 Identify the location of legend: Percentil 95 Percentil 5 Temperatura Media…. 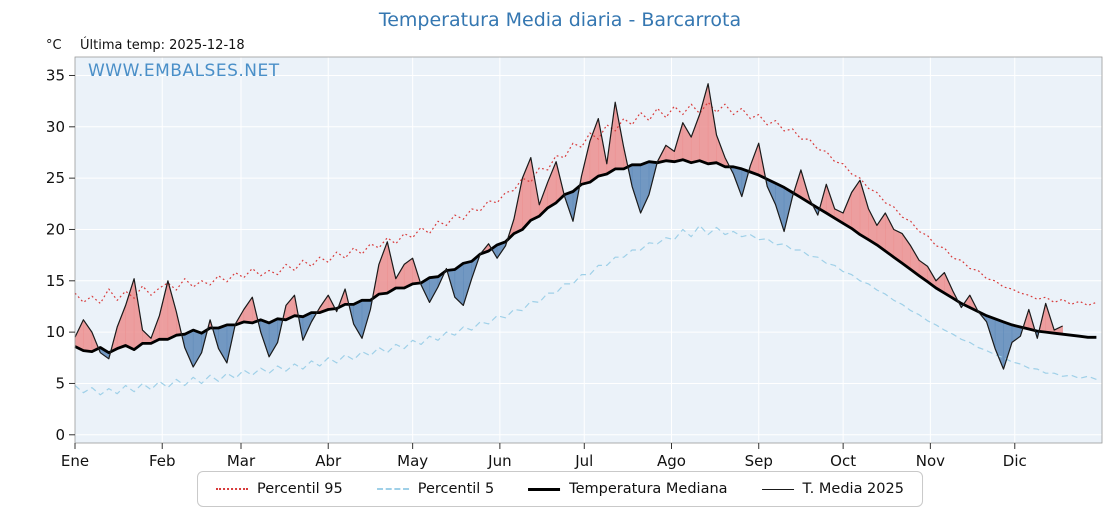
(560, 489).